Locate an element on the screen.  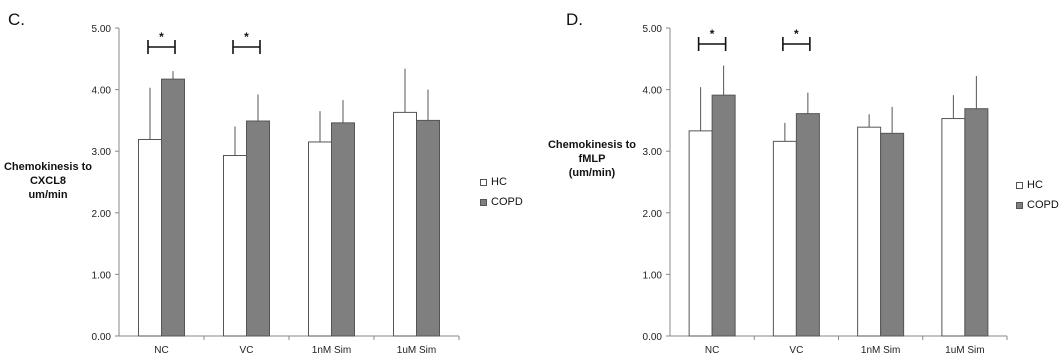
y-axis-label-line: fMLP is located at coordinates (592, 159).